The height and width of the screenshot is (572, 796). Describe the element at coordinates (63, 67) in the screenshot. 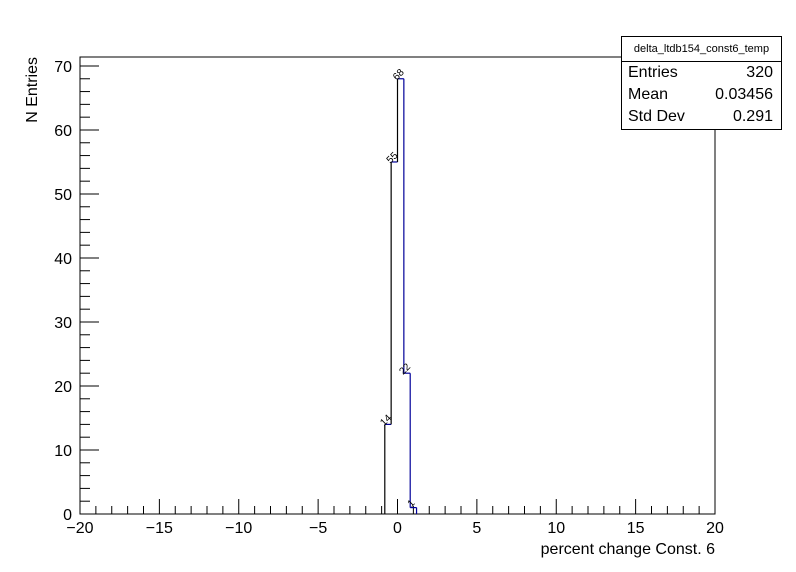

I see `y-tick-label: 70` at that location.